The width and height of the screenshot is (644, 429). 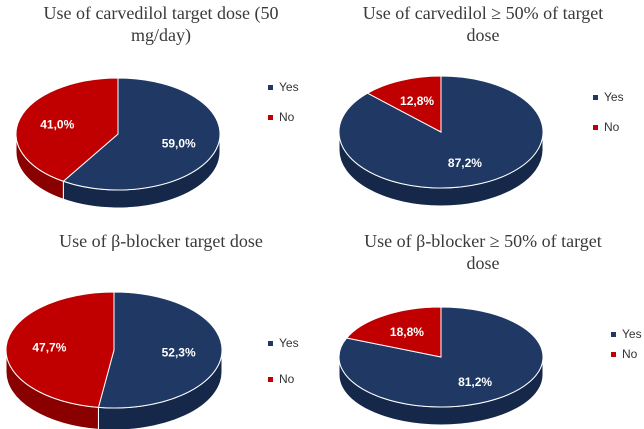 I want to click on slice-label: 41,0%, so click(x=57, y=124).